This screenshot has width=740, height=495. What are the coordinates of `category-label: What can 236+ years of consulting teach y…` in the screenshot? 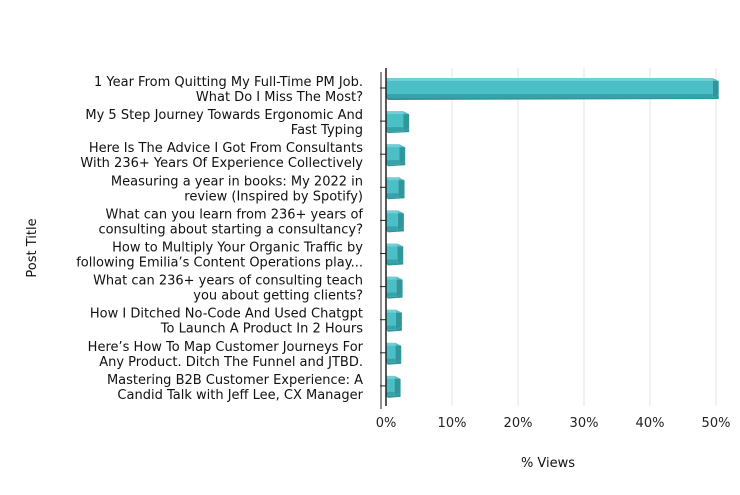 It's located at (228, 289).